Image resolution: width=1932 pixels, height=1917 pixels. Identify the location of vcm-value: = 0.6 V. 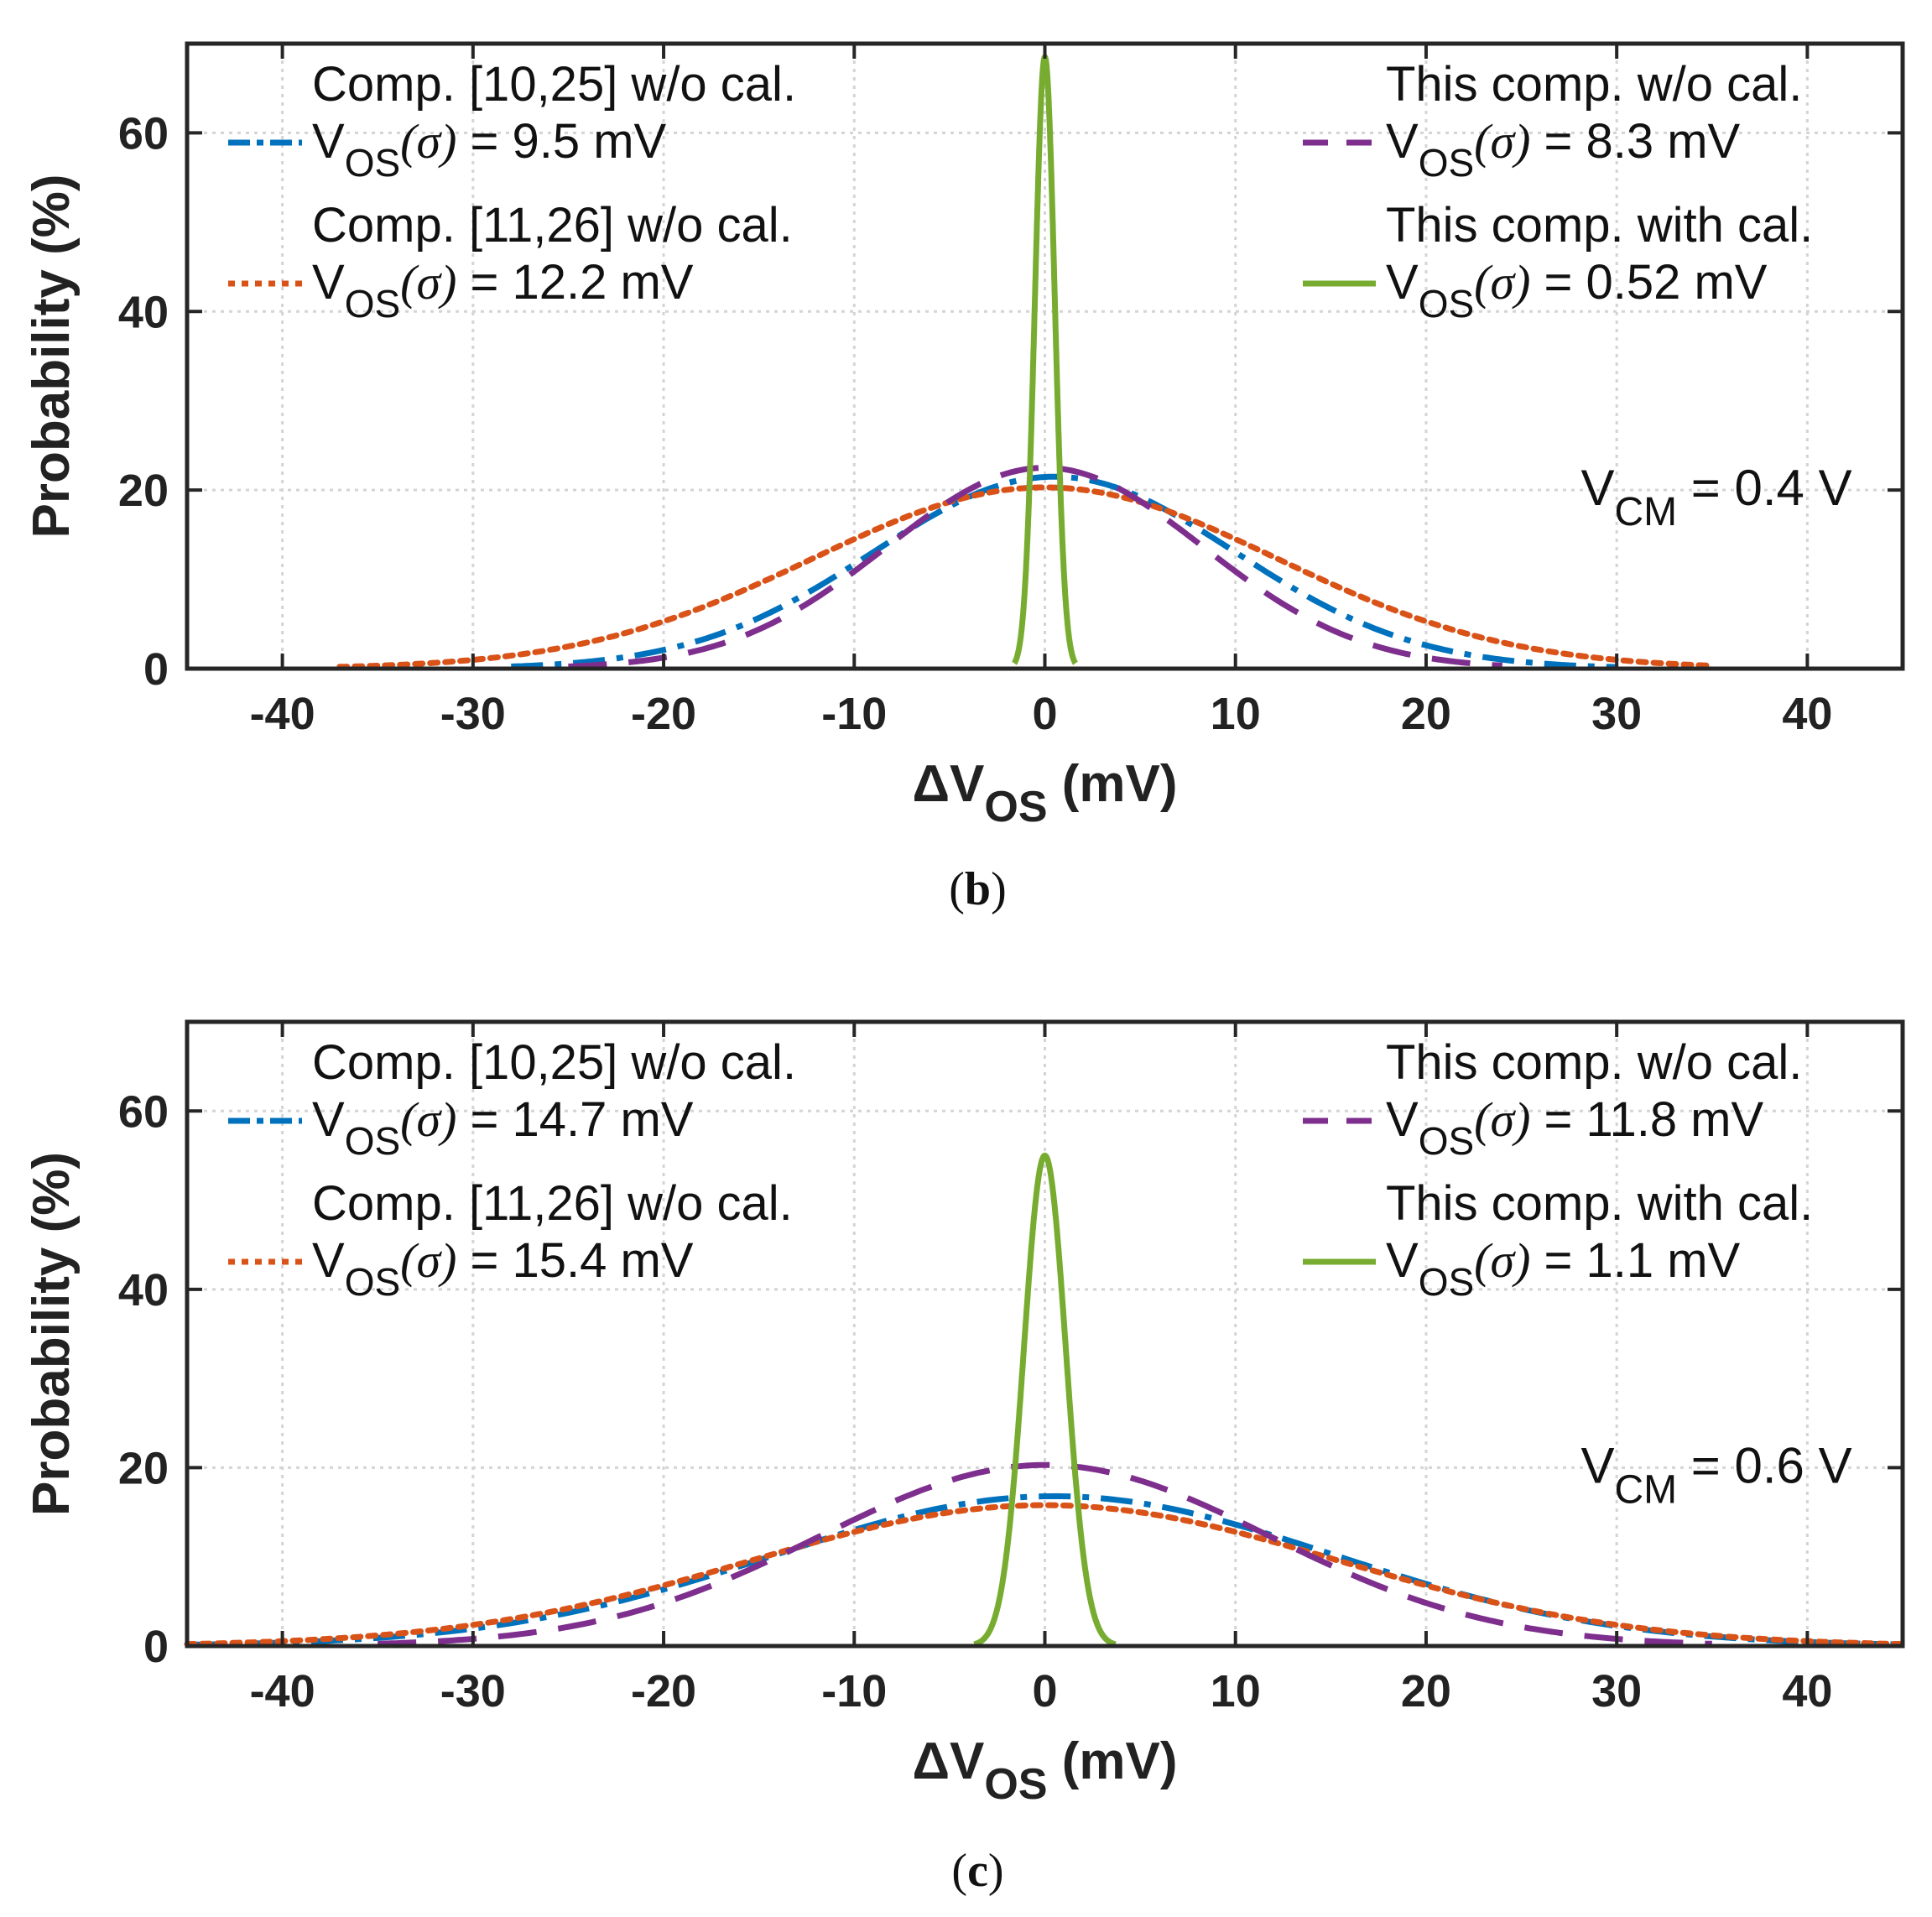
(1764, 1465).